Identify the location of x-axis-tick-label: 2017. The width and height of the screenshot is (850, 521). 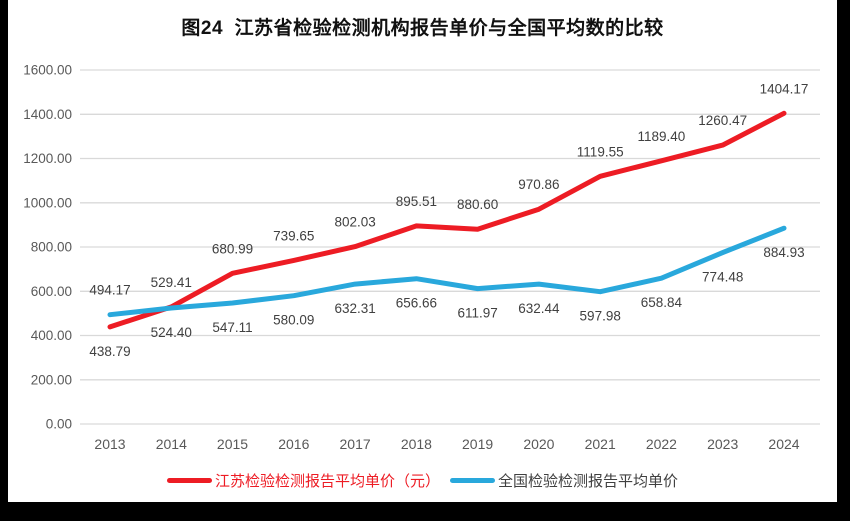
(355, 444).